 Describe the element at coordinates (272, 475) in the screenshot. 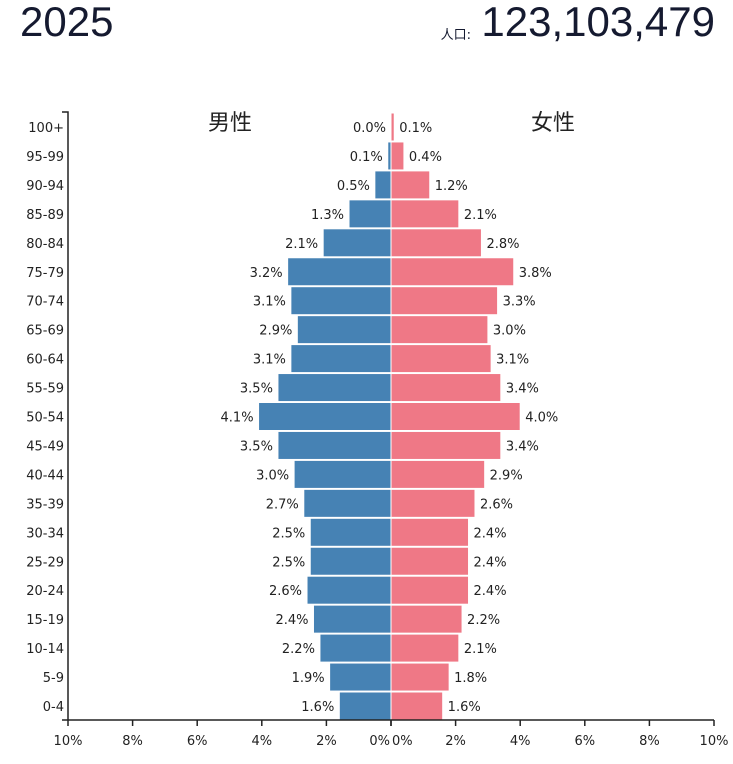

I see `male-value-label: 3.0%` at that location.